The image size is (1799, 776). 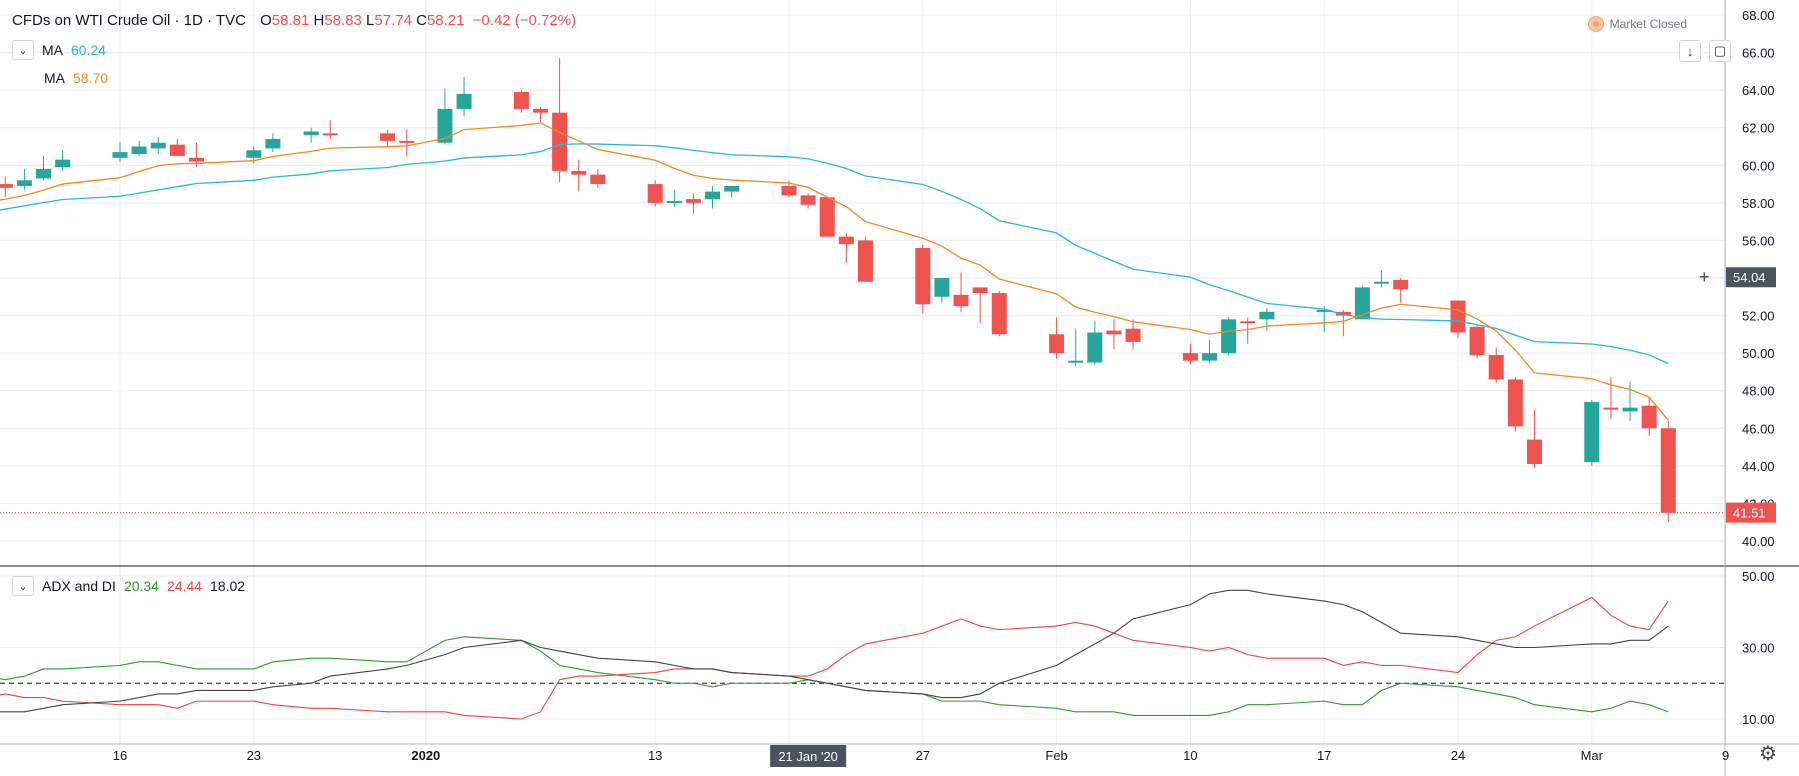 I want to click on close-value: 58.21, so click(x=445, y=20).